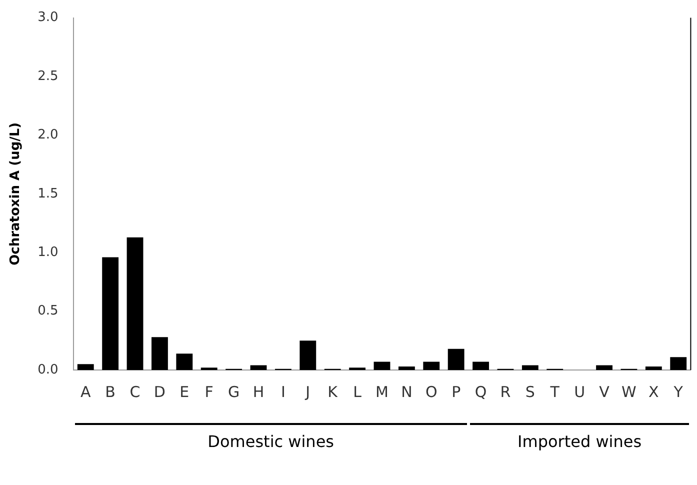 This screenshot has width=697, height=485. What do you see at coordinates (48, 135) in the screenshot?
I see `y-tick-label: 2.0` at bounding box center [48, 135].